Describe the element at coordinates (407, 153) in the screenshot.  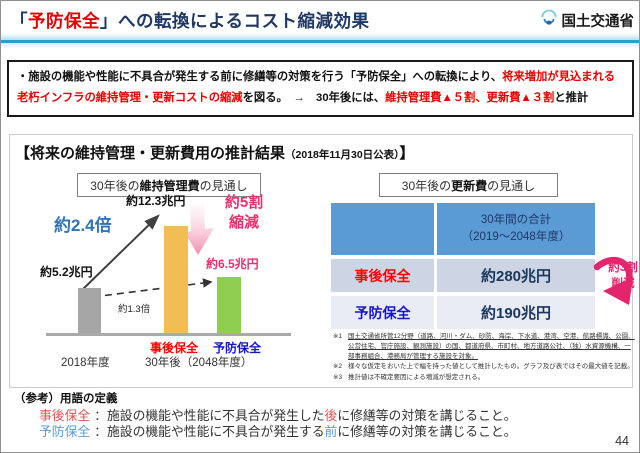
I see `section-title-close: 】` at that location.